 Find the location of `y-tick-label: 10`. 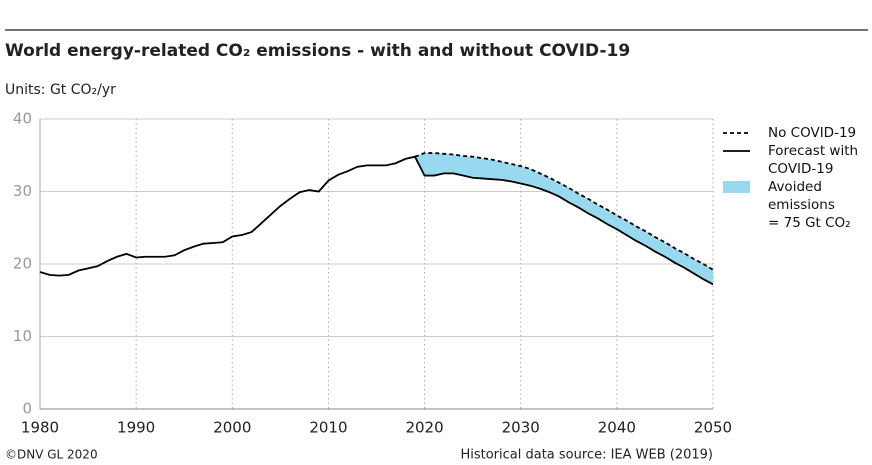

y-tick-label: 10 is located at coordinates (22, 336).